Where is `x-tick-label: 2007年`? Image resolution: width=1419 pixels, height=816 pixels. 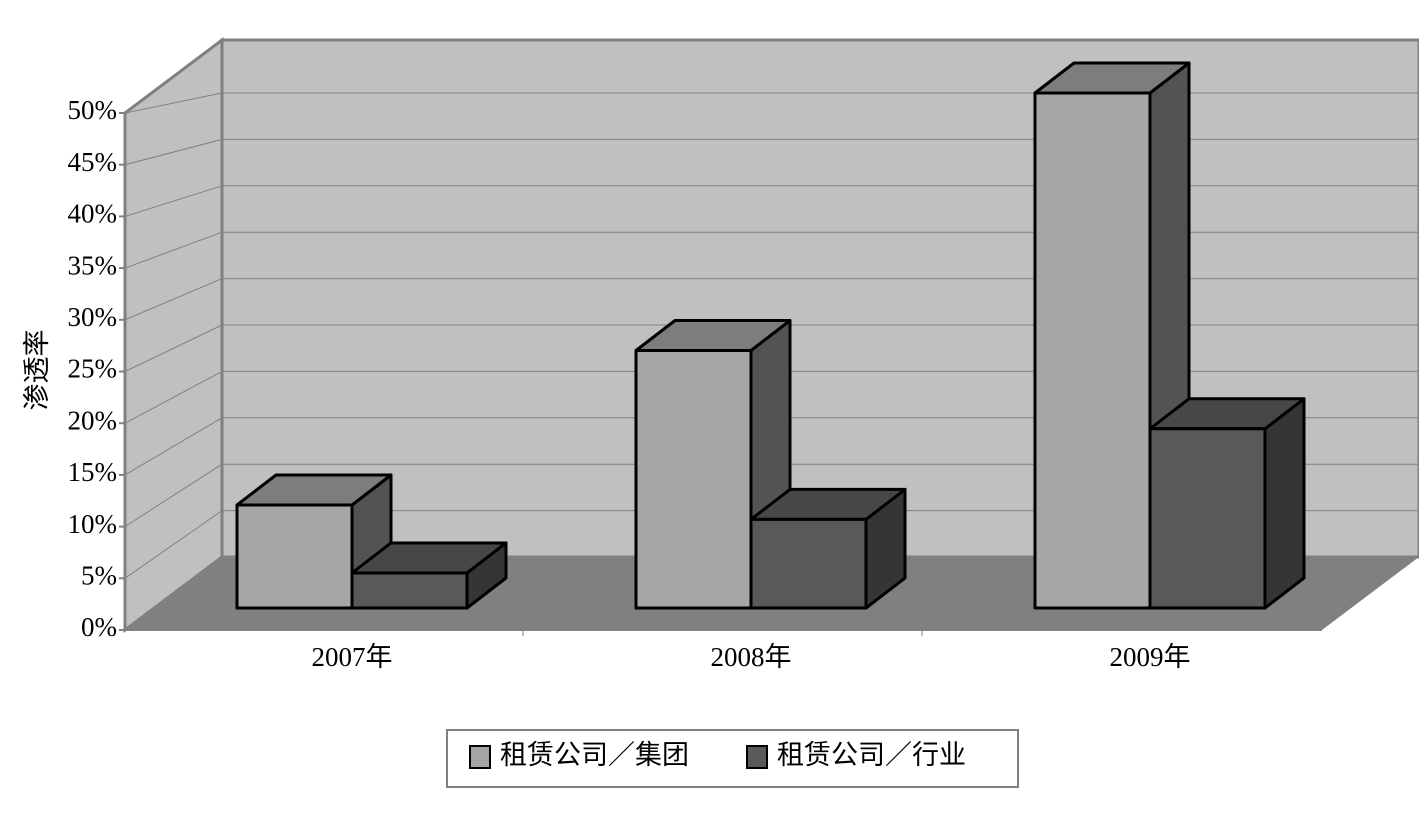 x-tick-label: 2007年 is located at coordinates (352, 657).